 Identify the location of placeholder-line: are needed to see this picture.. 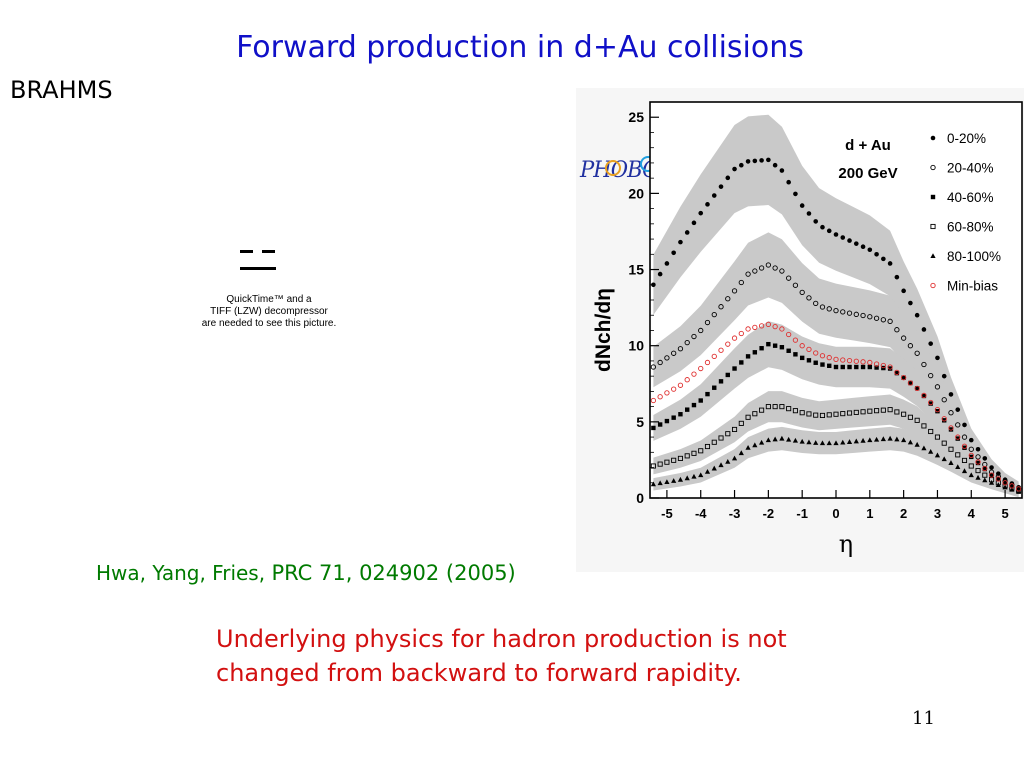
(269, 323).